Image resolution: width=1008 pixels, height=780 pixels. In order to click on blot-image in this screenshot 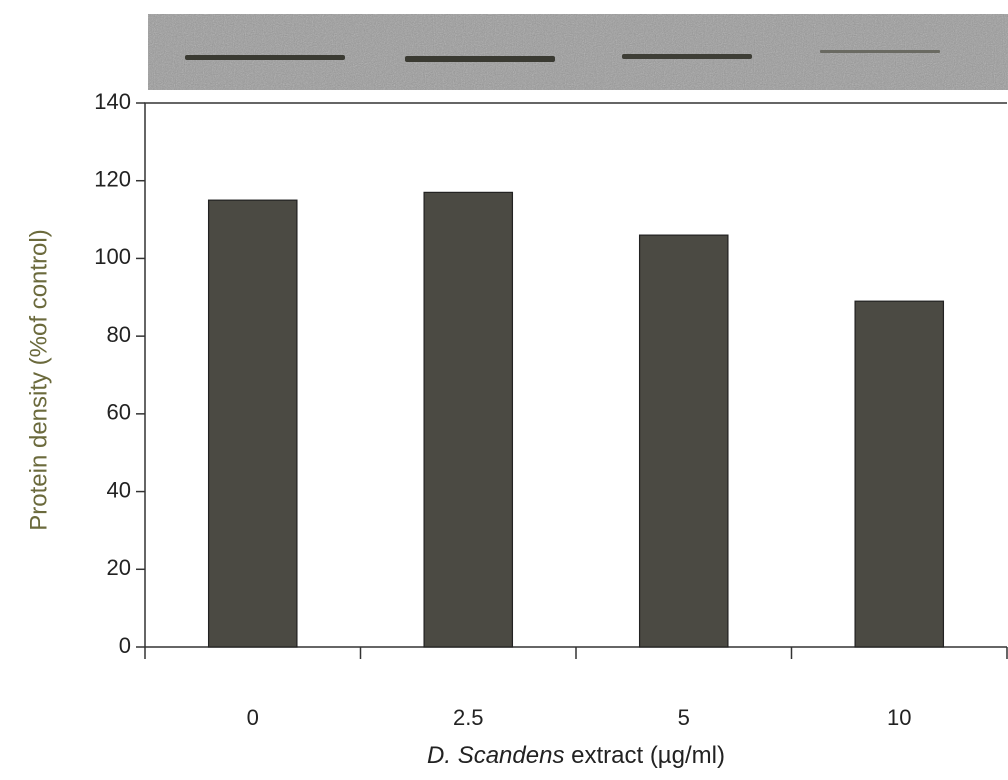, I will do `click(578, 52)`.